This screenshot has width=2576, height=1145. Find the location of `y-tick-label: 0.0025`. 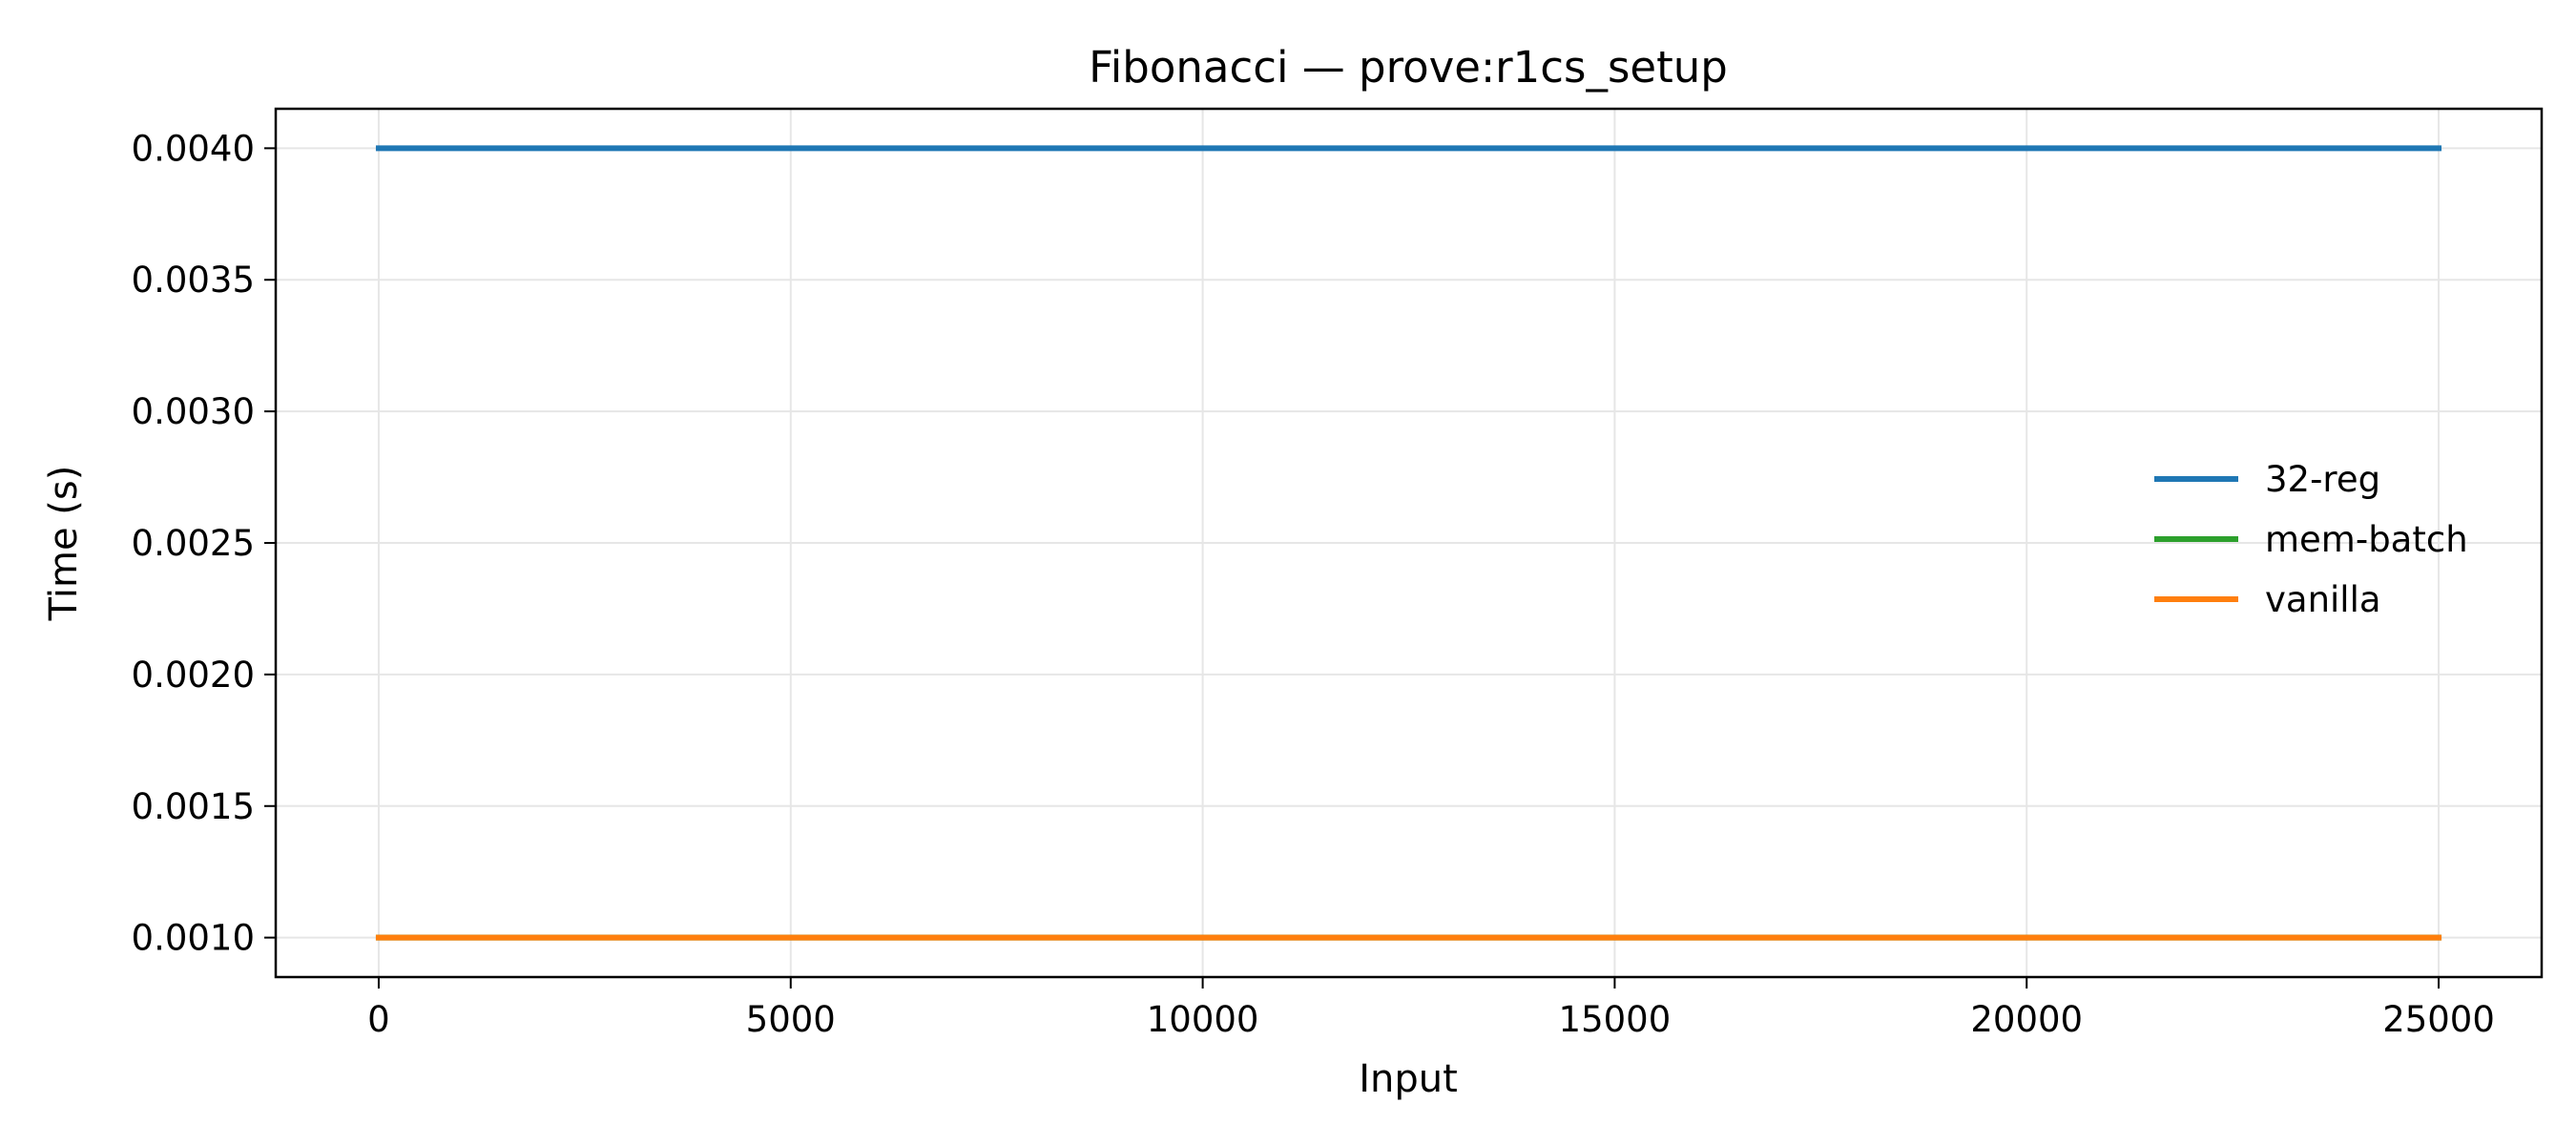

y-tick-label: 0.0025 is located at coordinates (193, 544).